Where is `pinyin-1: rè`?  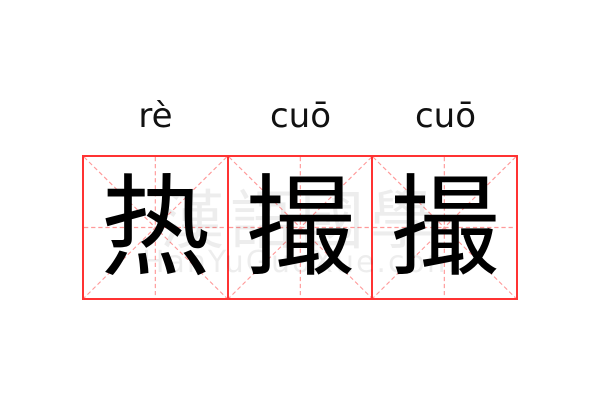 pinyin-1: rè is located at coordinates (155, 116).